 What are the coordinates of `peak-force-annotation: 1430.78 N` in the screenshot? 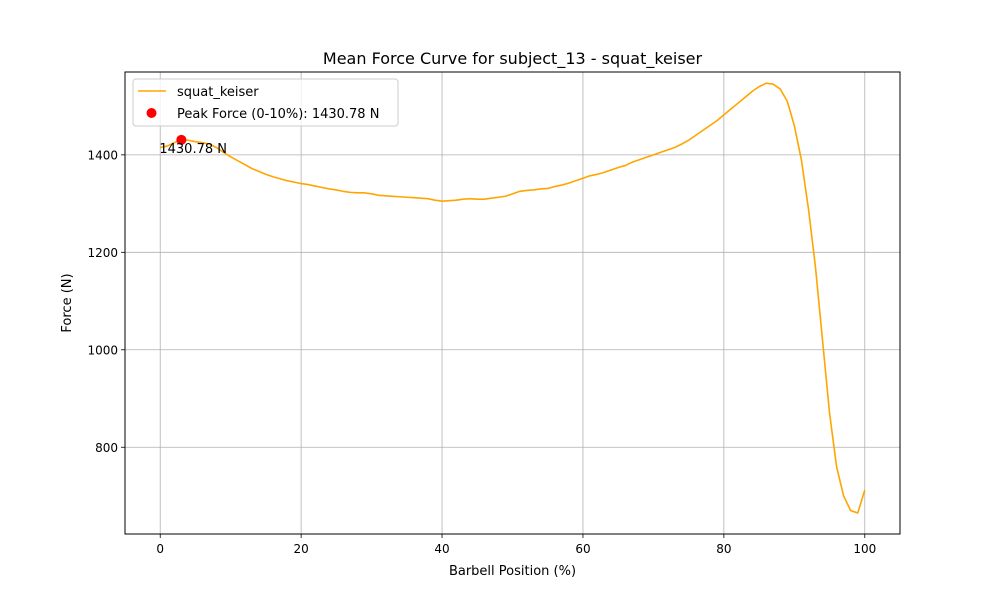 It's located at (193, 149).